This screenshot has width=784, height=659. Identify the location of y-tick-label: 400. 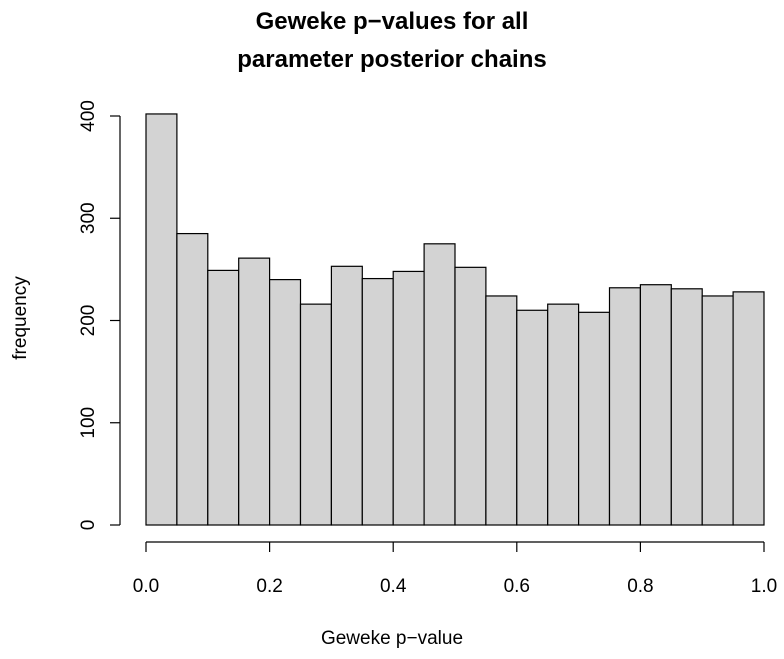
(88, 116).